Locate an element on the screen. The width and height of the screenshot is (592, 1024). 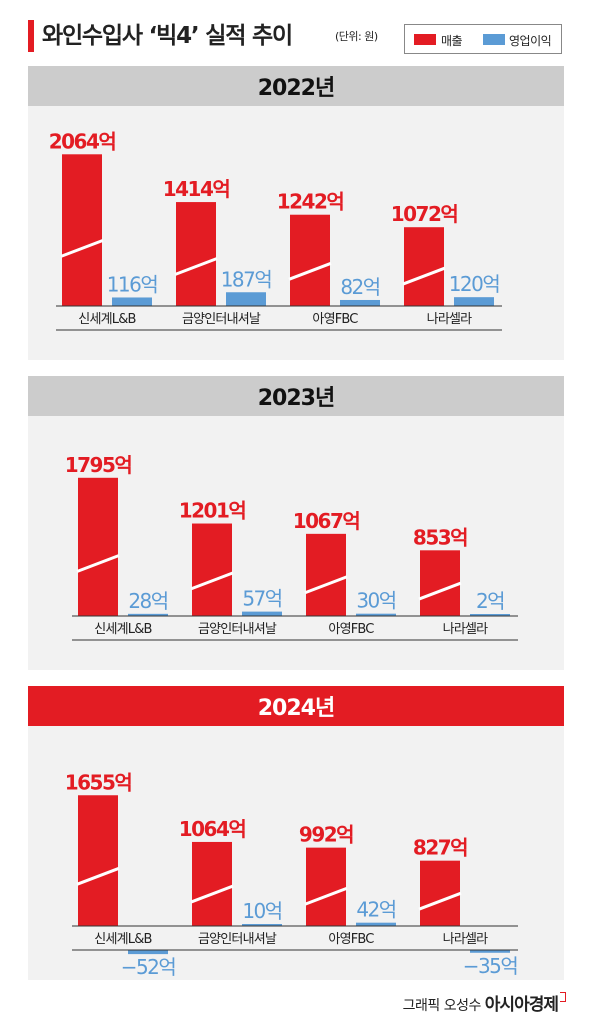
credit-text: 그래픽 오성수 is located at coordinates (442, 1006).